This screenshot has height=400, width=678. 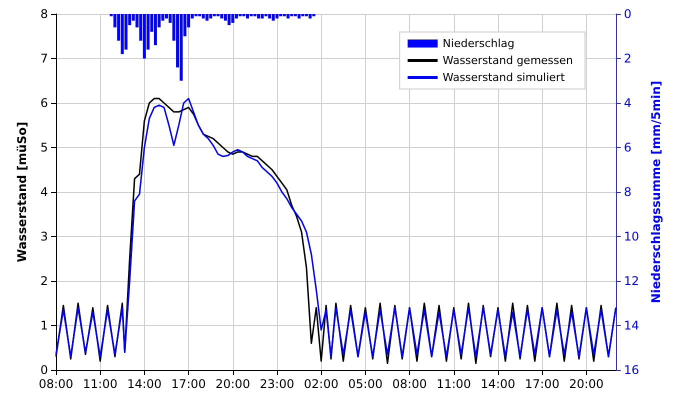 What do you see at coordinates (44, 325) in the screenshot?
I see `y-tick-label: 1` at bounding box center [44, 325].